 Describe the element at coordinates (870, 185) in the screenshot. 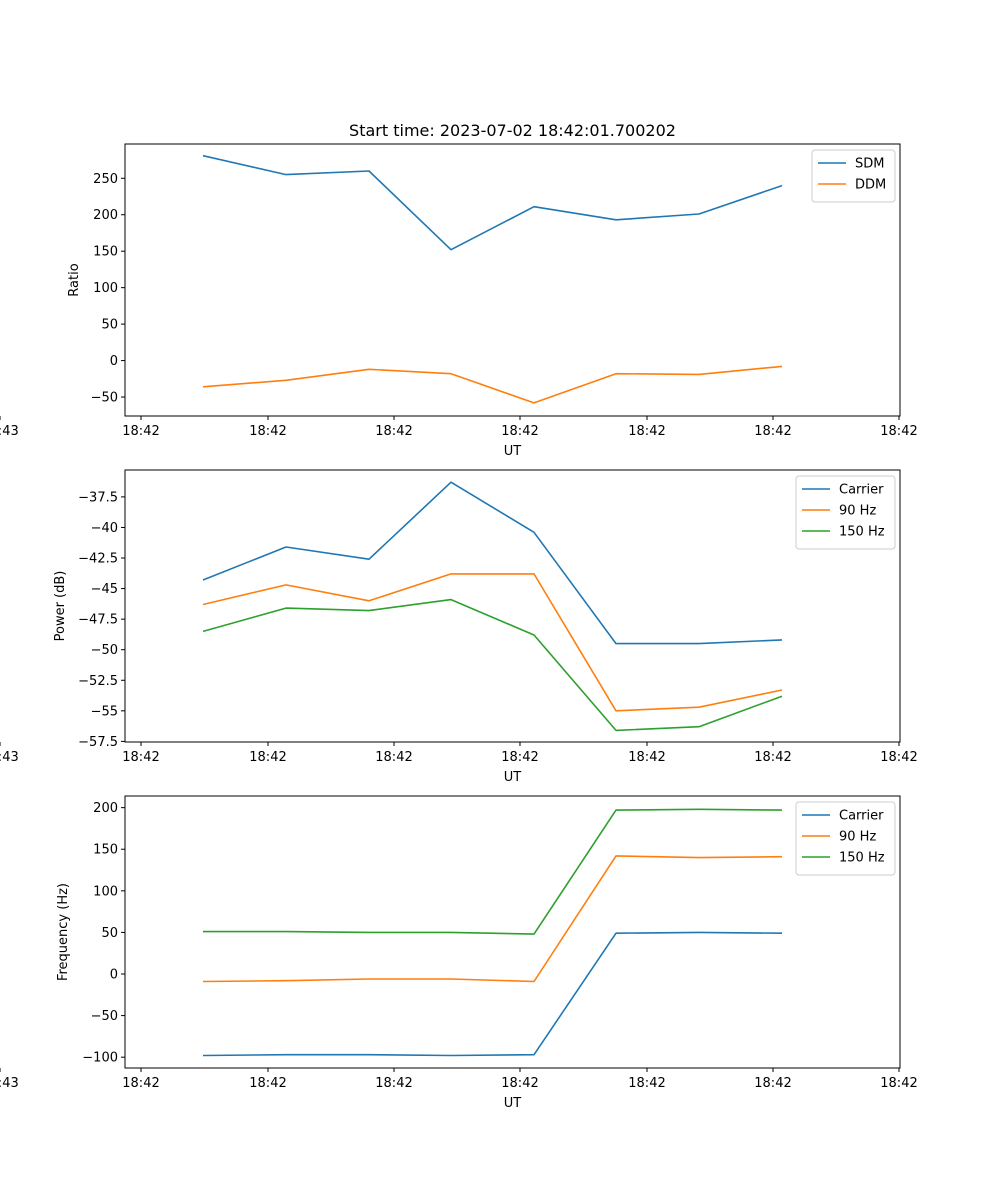

I see `legend-label: DDM` at that location.